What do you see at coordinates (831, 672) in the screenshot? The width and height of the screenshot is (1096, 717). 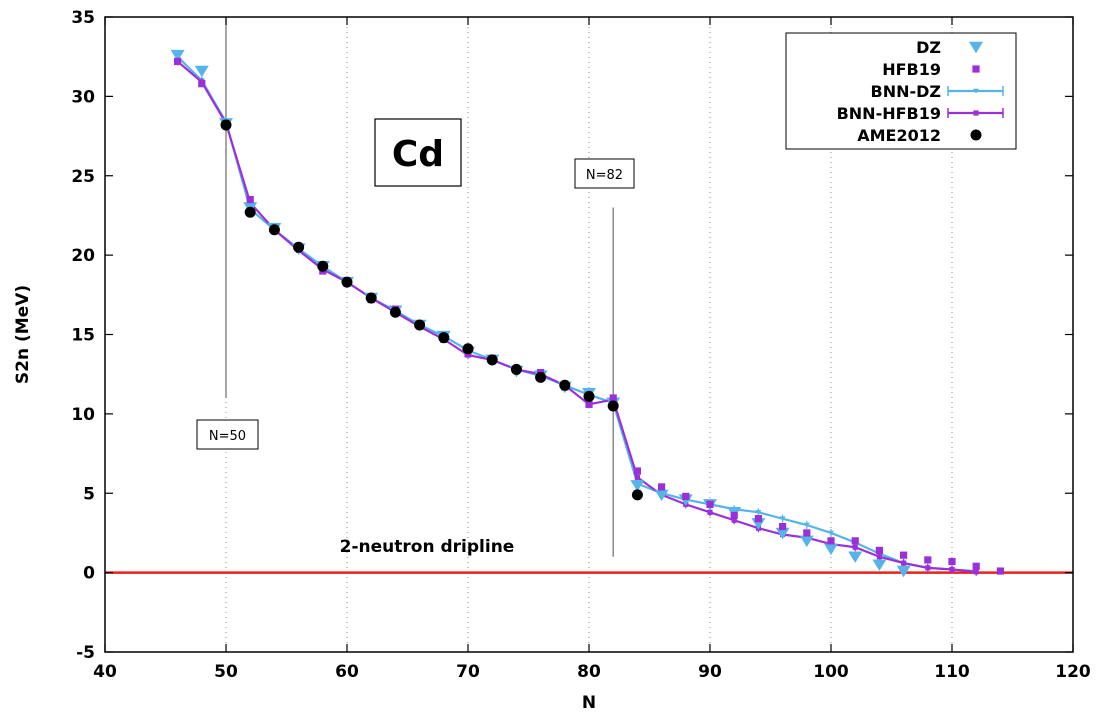 I see `x-tick-label: 100` at bounding box center [831, 672].